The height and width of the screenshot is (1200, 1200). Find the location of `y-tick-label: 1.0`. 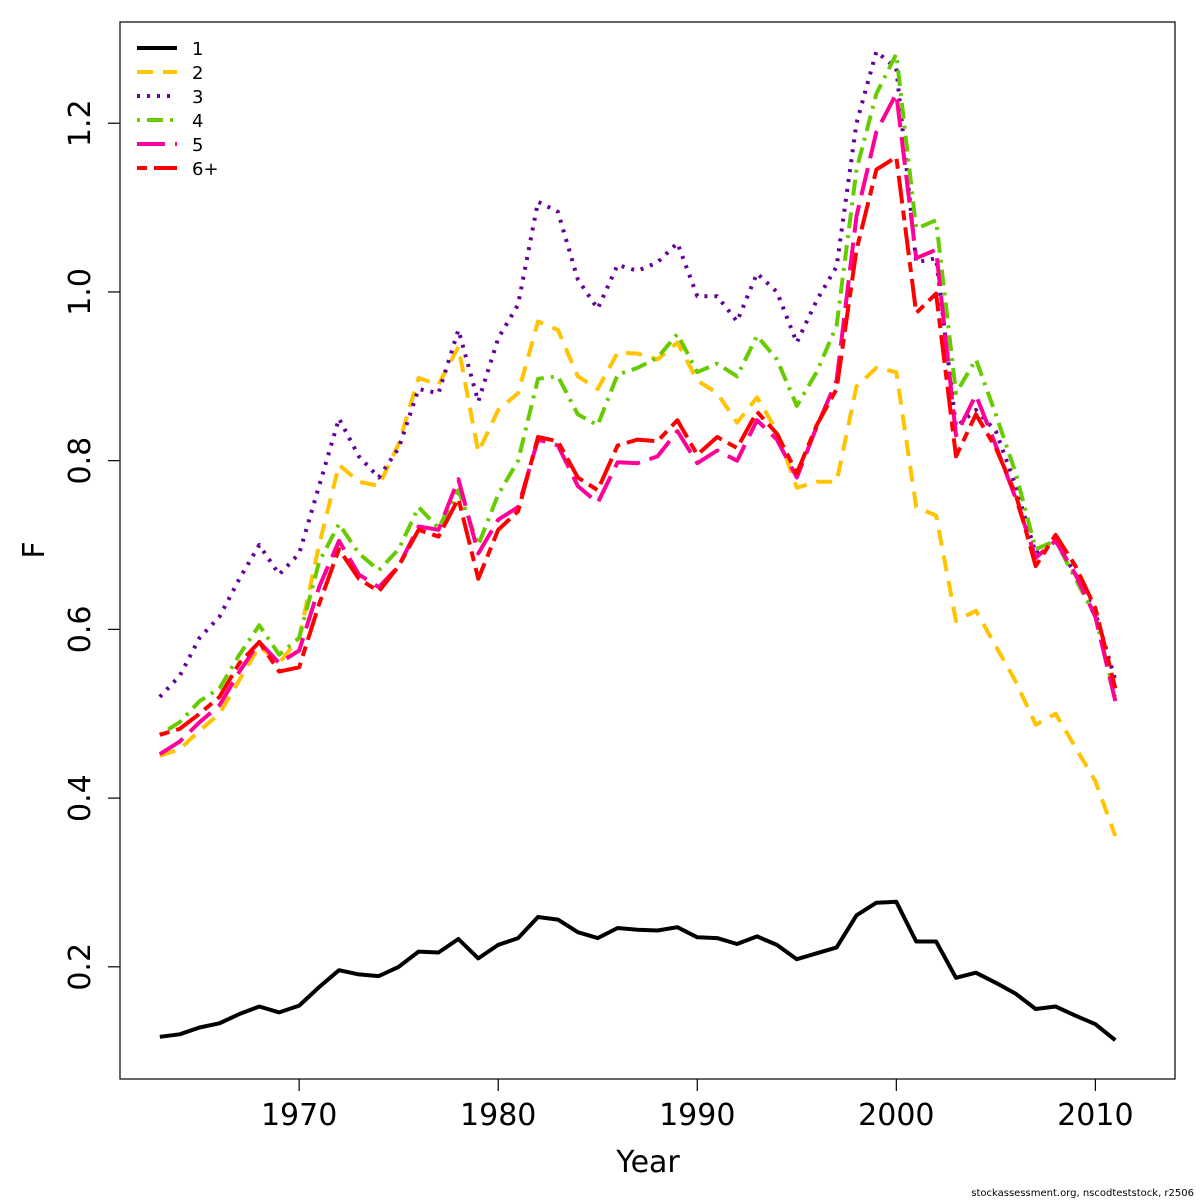

y-tick-label: 1.0 is located at coordinates (80, 292).